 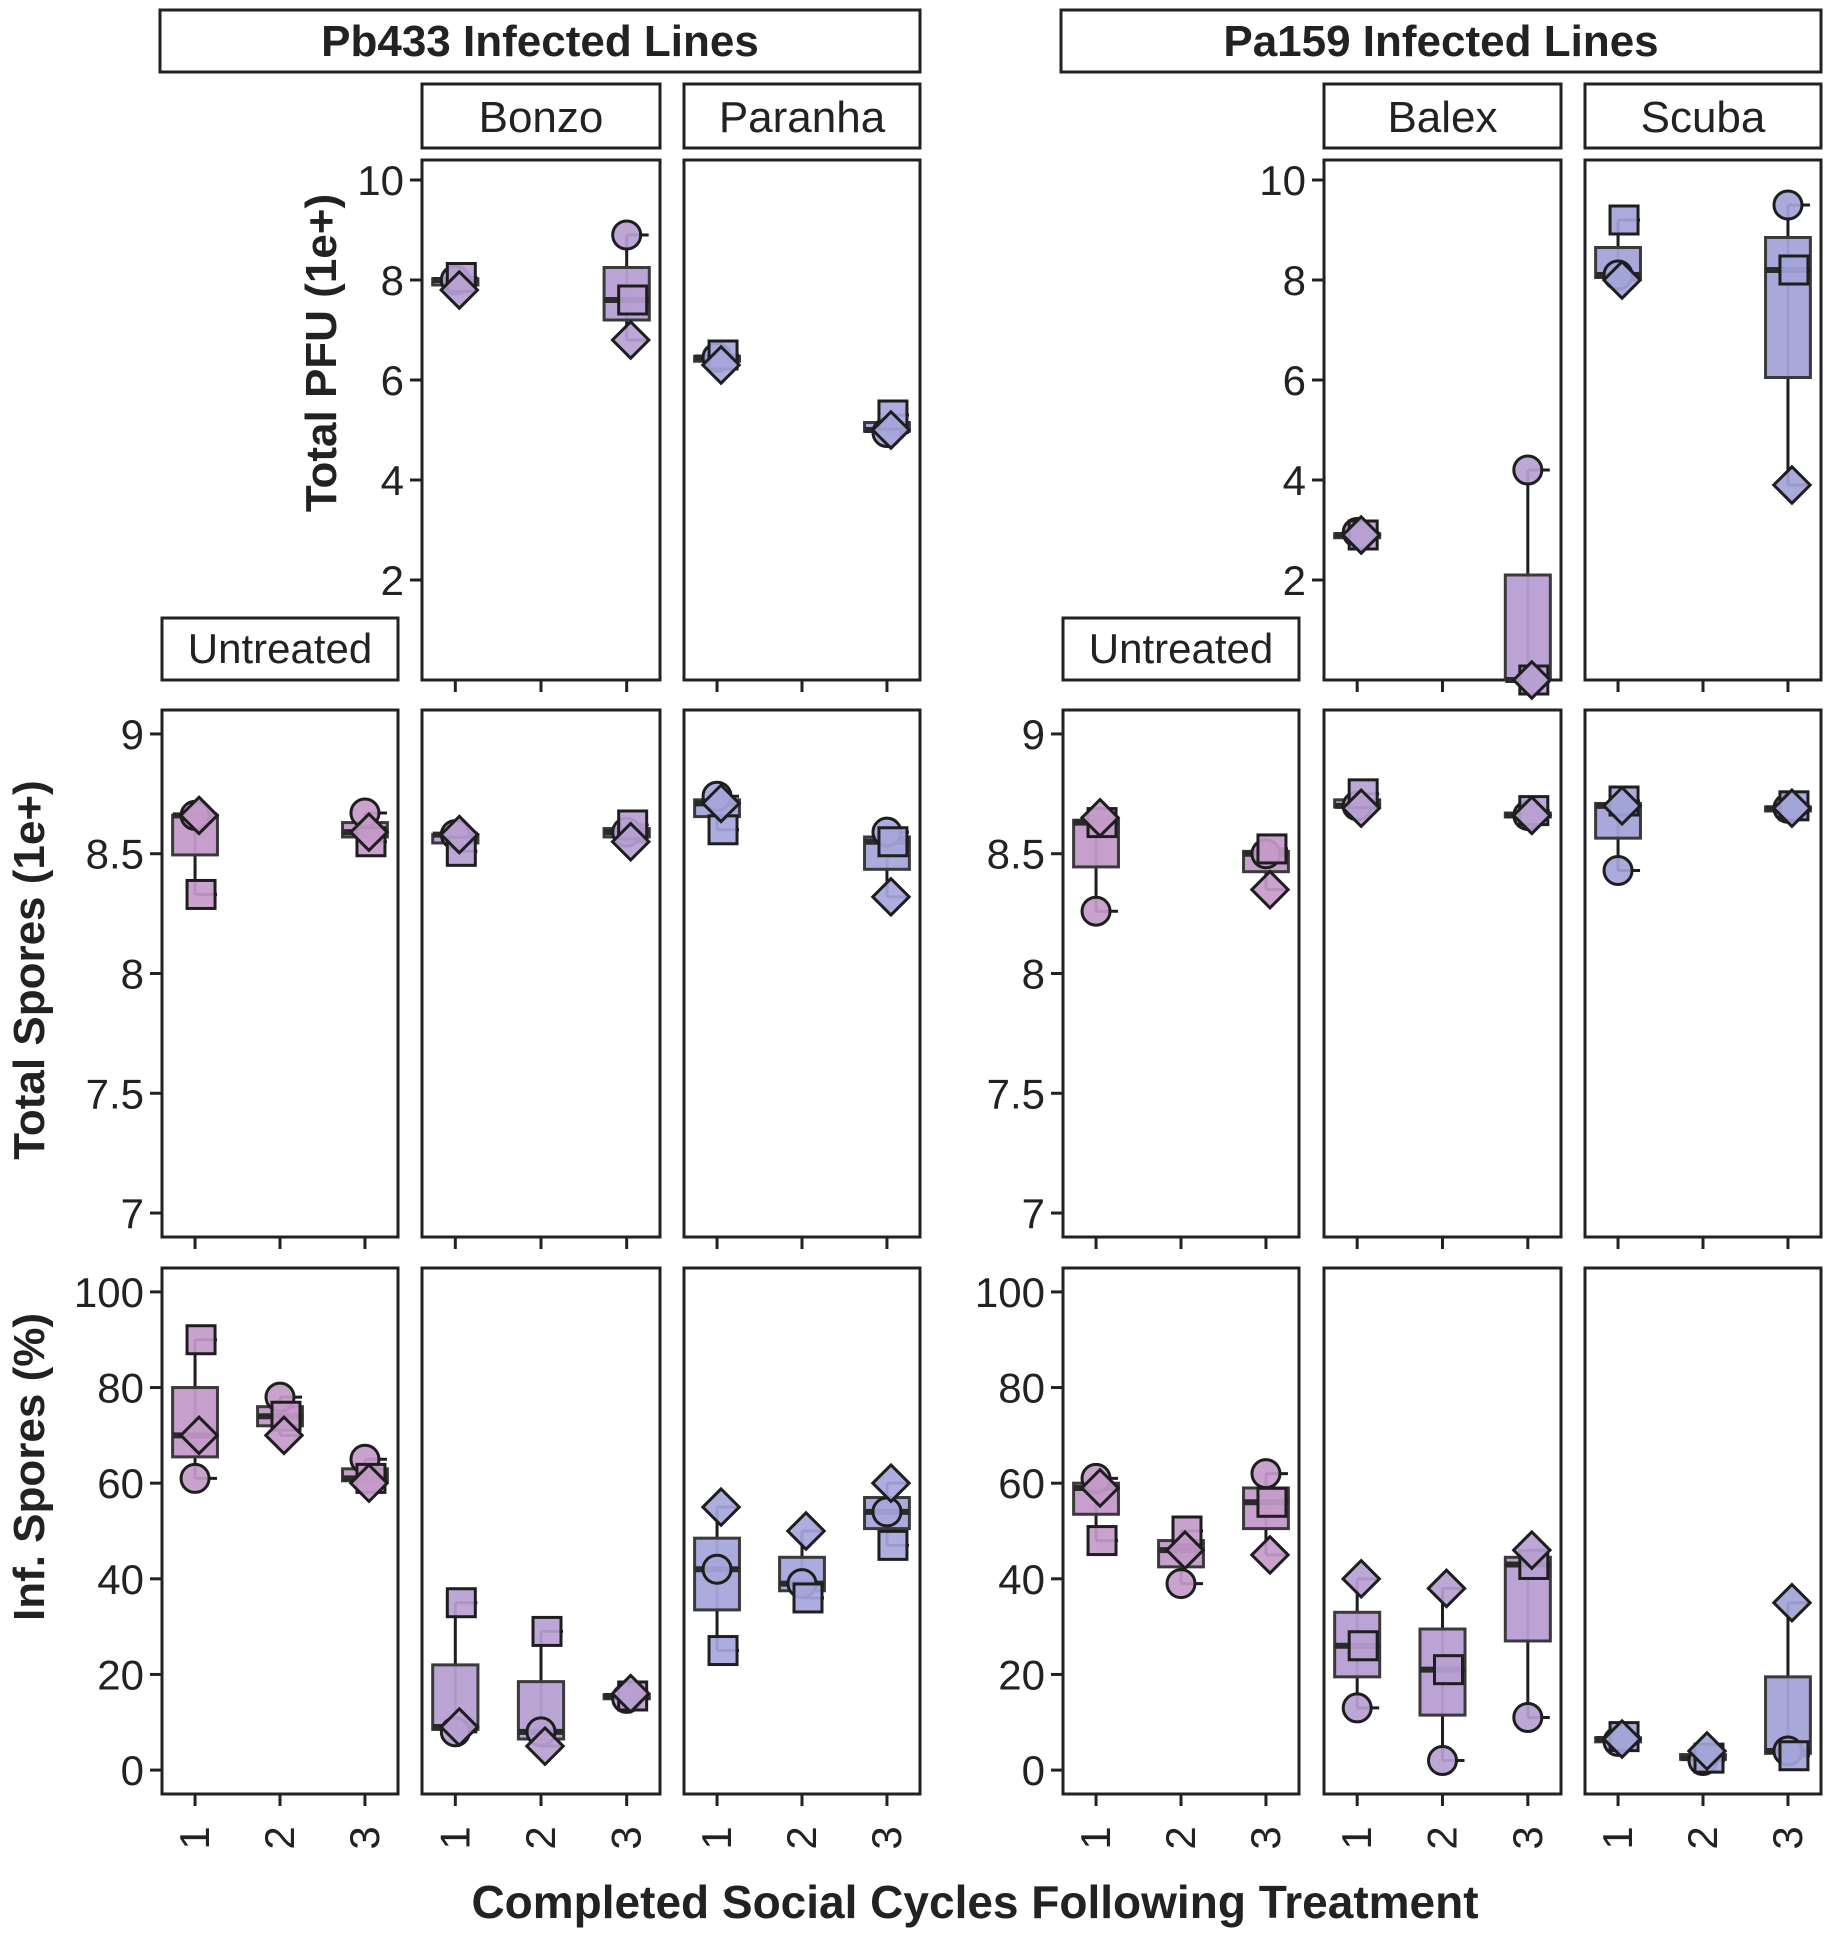 What do you see at coordinates (1356, 1837) in the screenshot?
I see `x-tick-label: 1` at bounding box center [1356, 1837].